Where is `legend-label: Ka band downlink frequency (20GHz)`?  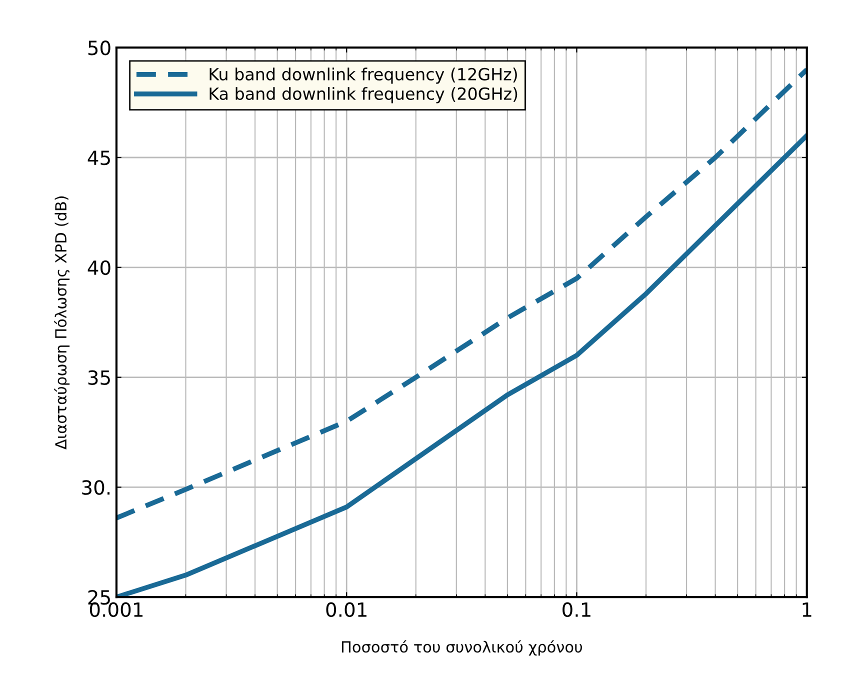
legend-label: Ka band downlink frequency (20GHz) is located at coordinates (364, 95).